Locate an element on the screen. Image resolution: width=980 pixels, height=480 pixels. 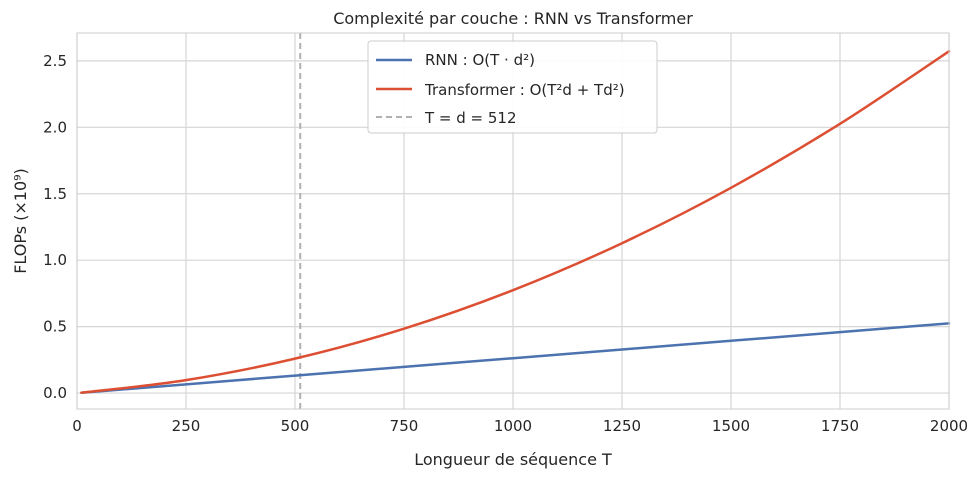
y-tick-label: 2.0 is located at coordinates (55, 127).